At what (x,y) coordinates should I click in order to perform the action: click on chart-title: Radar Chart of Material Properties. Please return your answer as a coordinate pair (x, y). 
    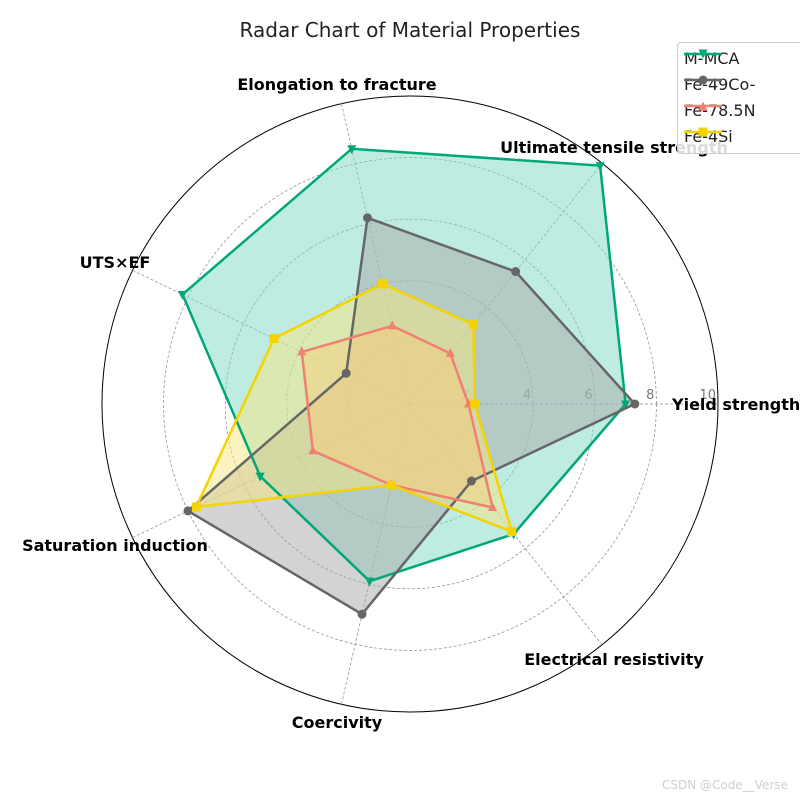
    Looking at the image, I should click on (410, 30).